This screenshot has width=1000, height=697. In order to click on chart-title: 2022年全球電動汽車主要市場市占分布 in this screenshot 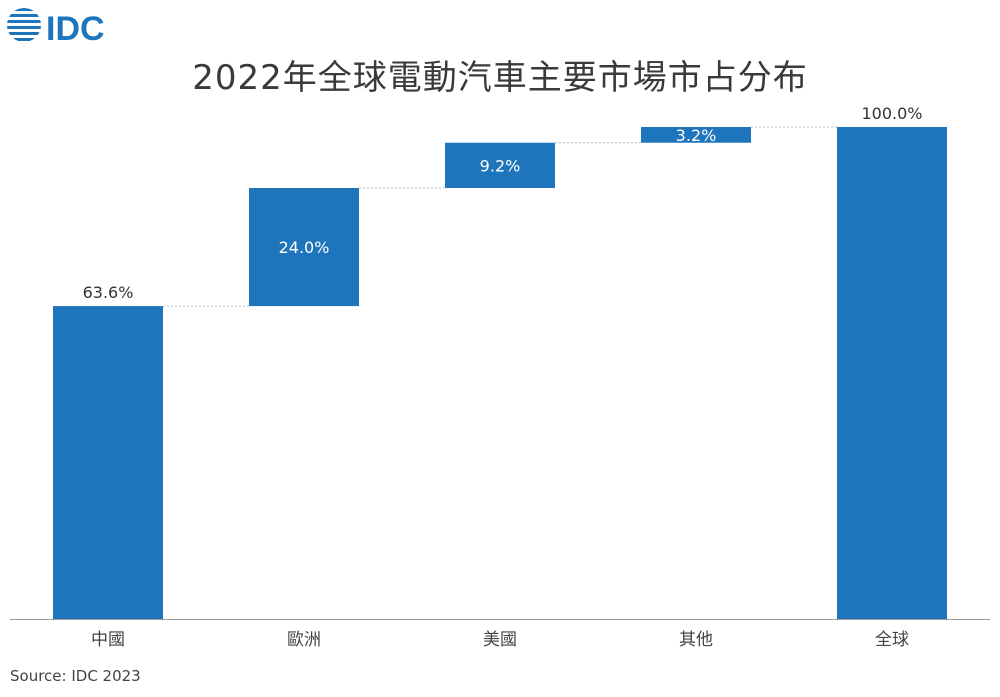, I will do `click(500, 78)`.